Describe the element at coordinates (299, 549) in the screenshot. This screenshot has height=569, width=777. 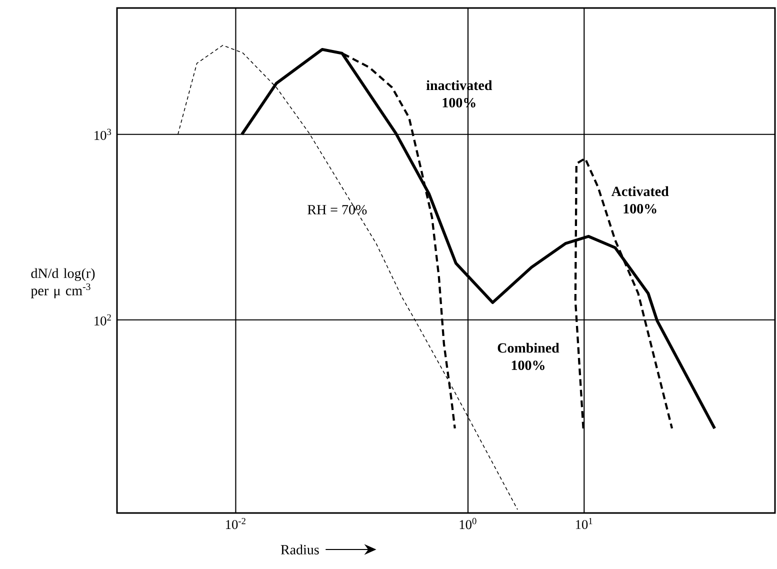
I see `x-axis-title: Radius` at that location.